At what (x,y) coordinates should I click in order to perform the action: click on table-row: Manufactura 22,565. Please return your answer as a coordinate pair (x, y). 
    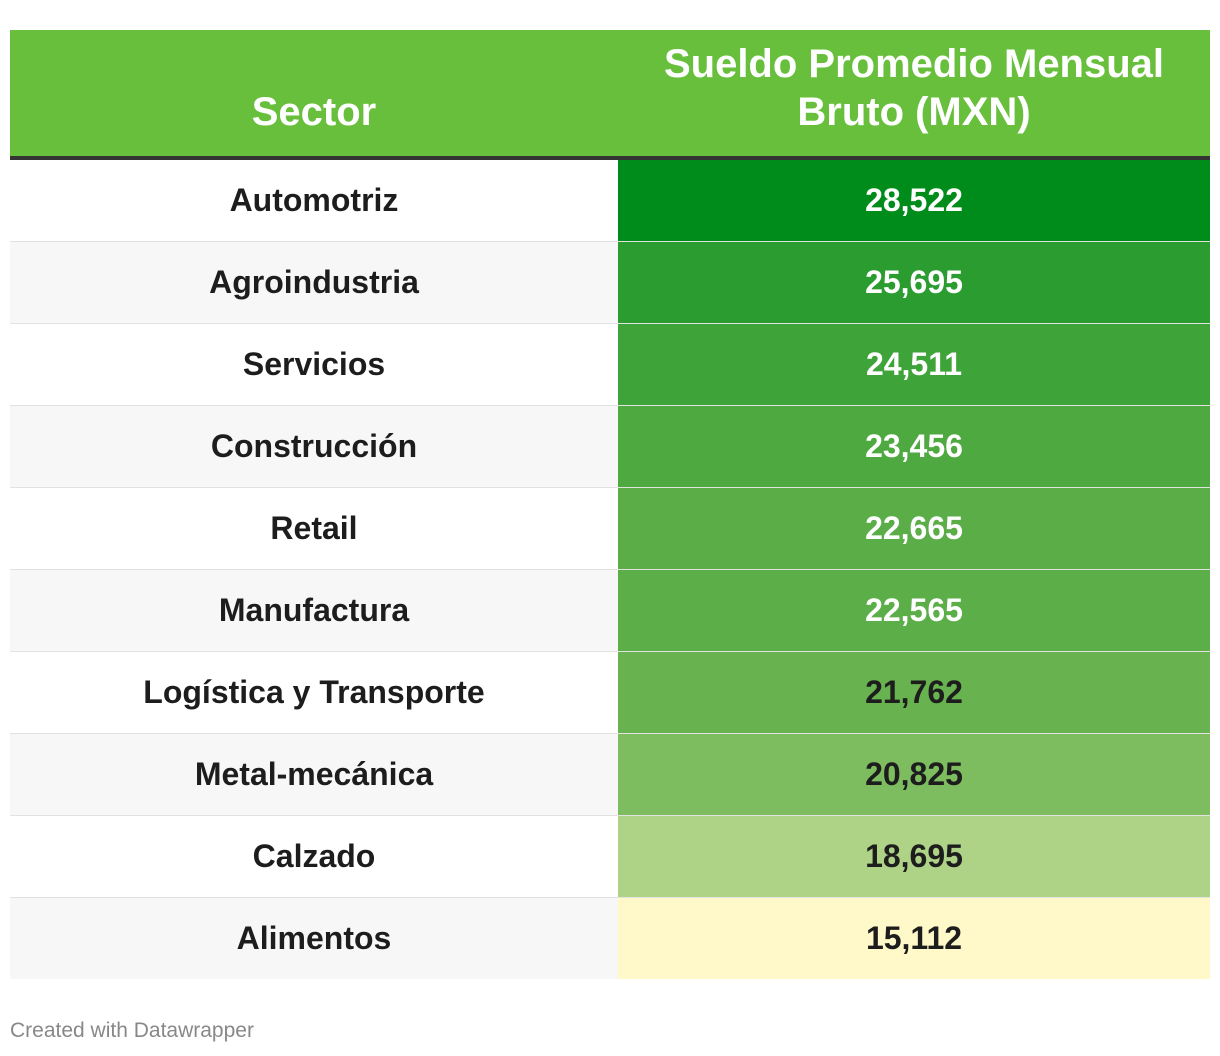
    Looking at the image, I should click on (610, 610).